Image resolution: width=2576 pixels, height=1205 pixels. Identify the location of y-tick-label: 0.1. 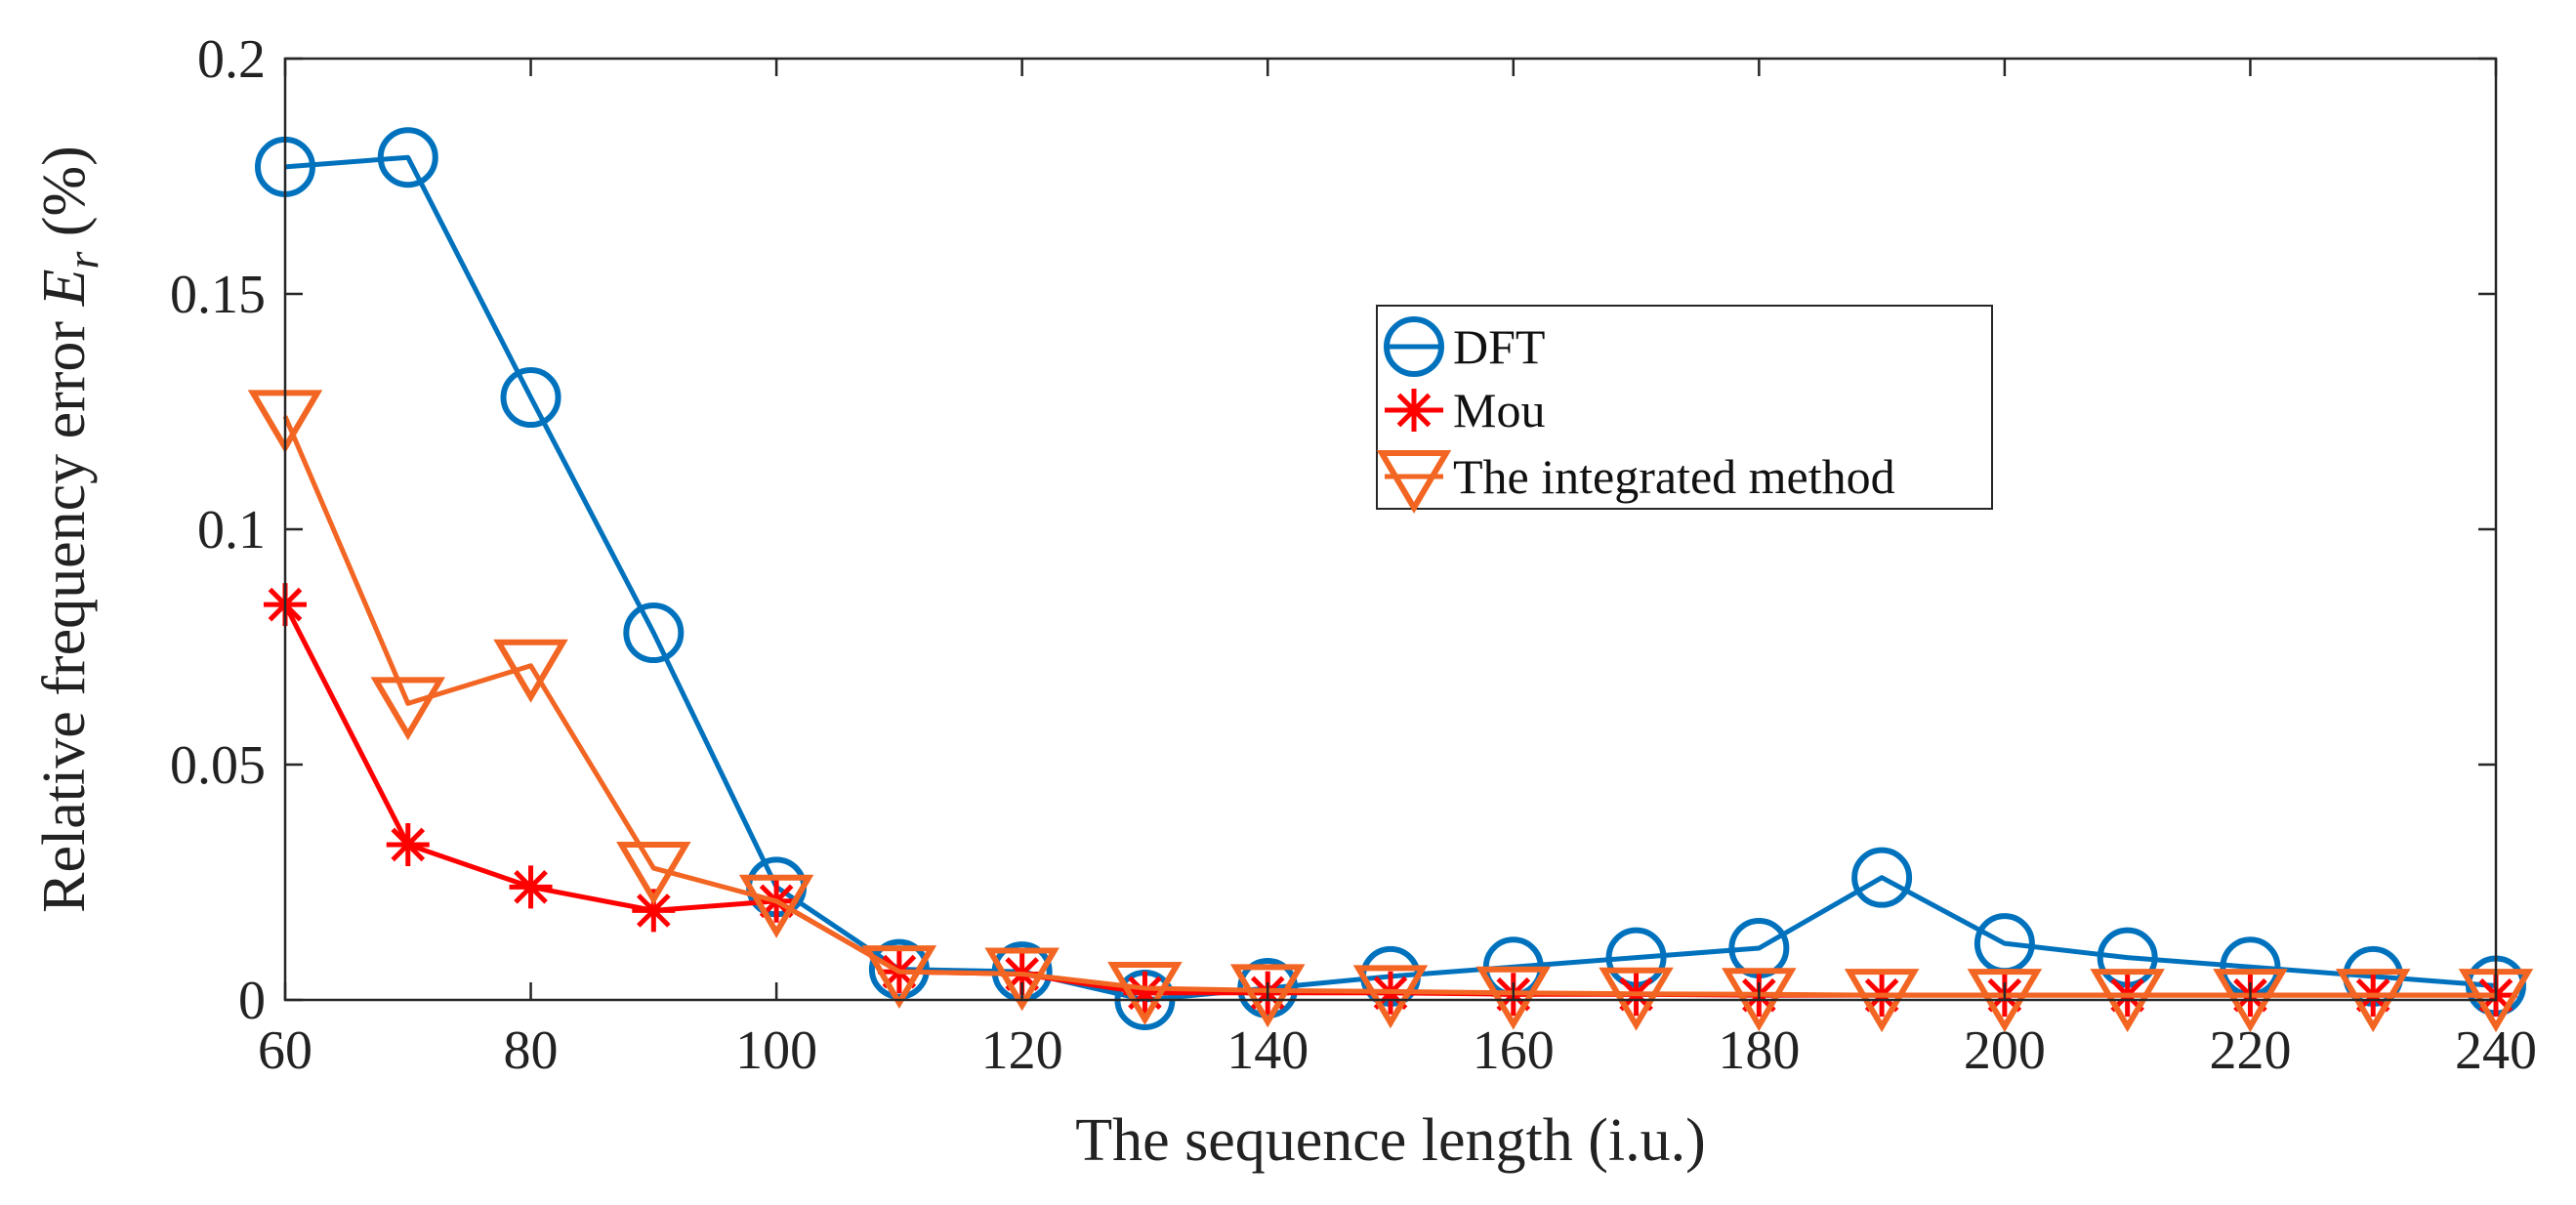
(232, 530).